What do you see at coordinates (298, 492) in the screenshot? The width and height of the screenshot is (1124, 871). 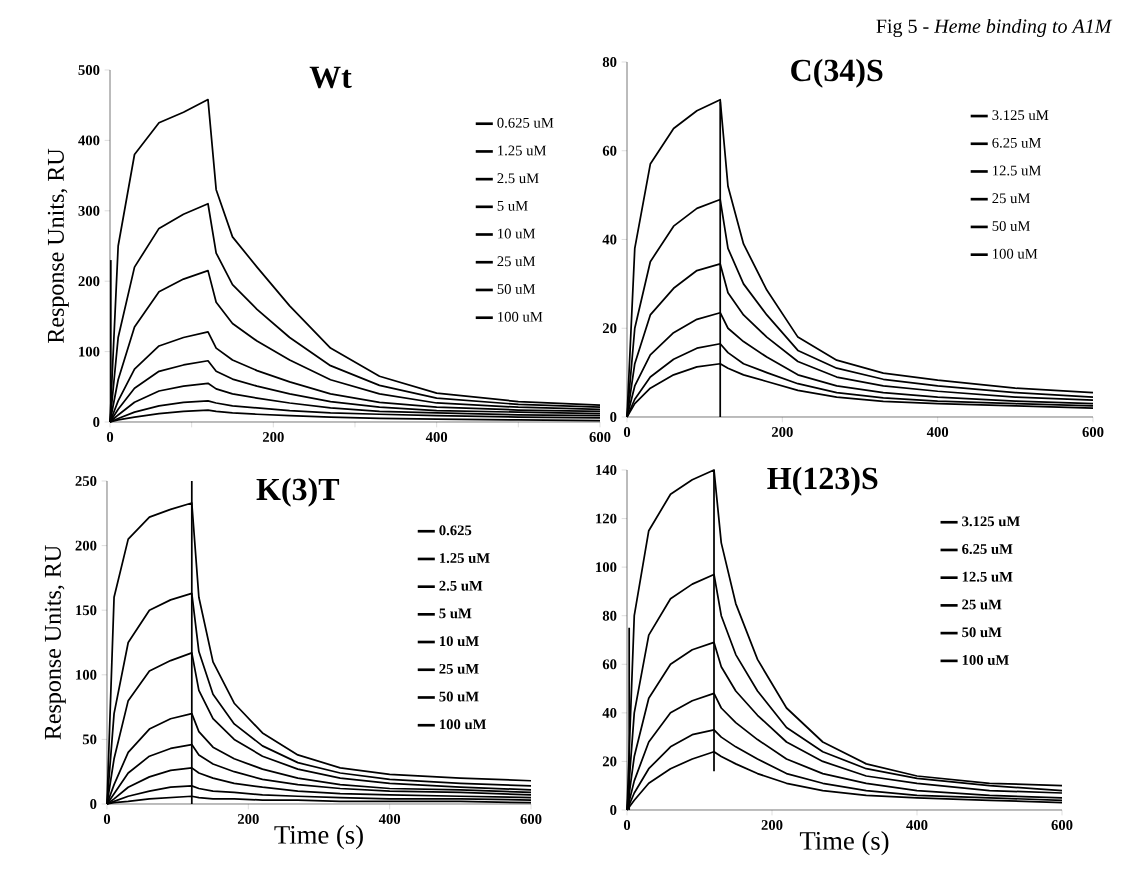 I see `chart-title: K(3)T` at bounding box center [298, 492].